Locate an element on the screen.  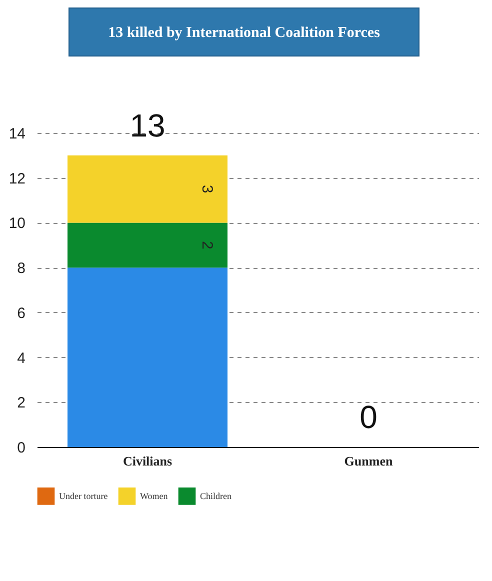
y-tick-label: 0 is located at coordinates (21, 448).